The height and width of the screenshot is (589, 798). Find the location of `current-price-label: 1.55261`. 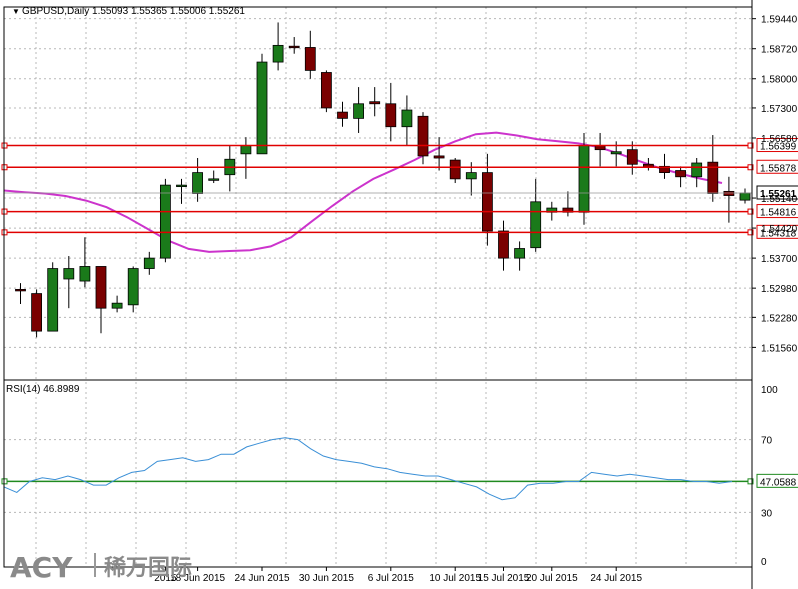

current-price-label: 1.55261 is located at coordinates (778, 194).